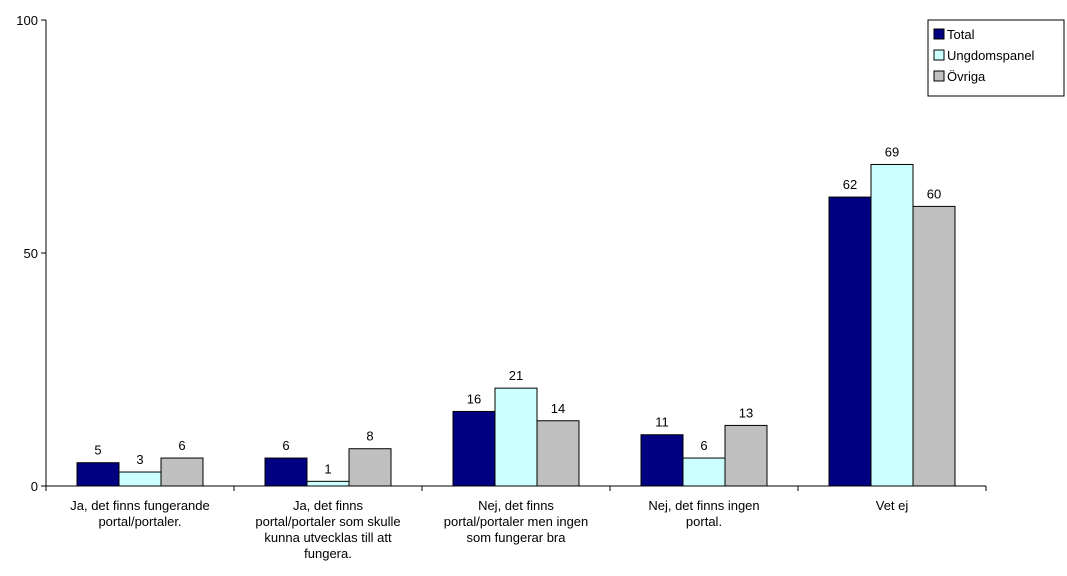 The image size is (1067, 576). I want to click on legend-label: Övriga, so click(966, 76).